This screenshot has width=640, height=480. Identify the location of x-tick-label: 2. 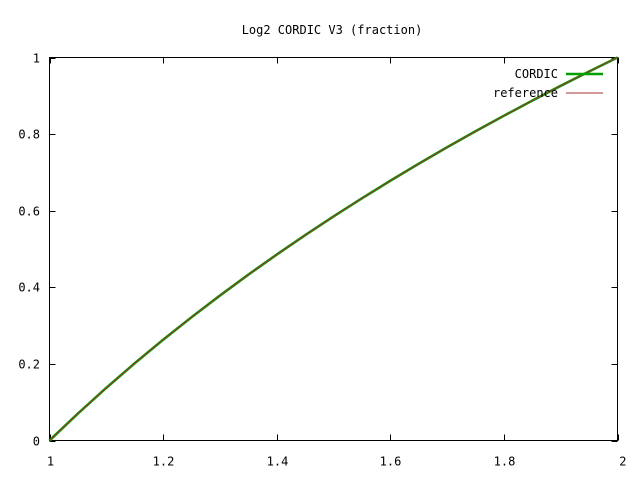
(622, 462).